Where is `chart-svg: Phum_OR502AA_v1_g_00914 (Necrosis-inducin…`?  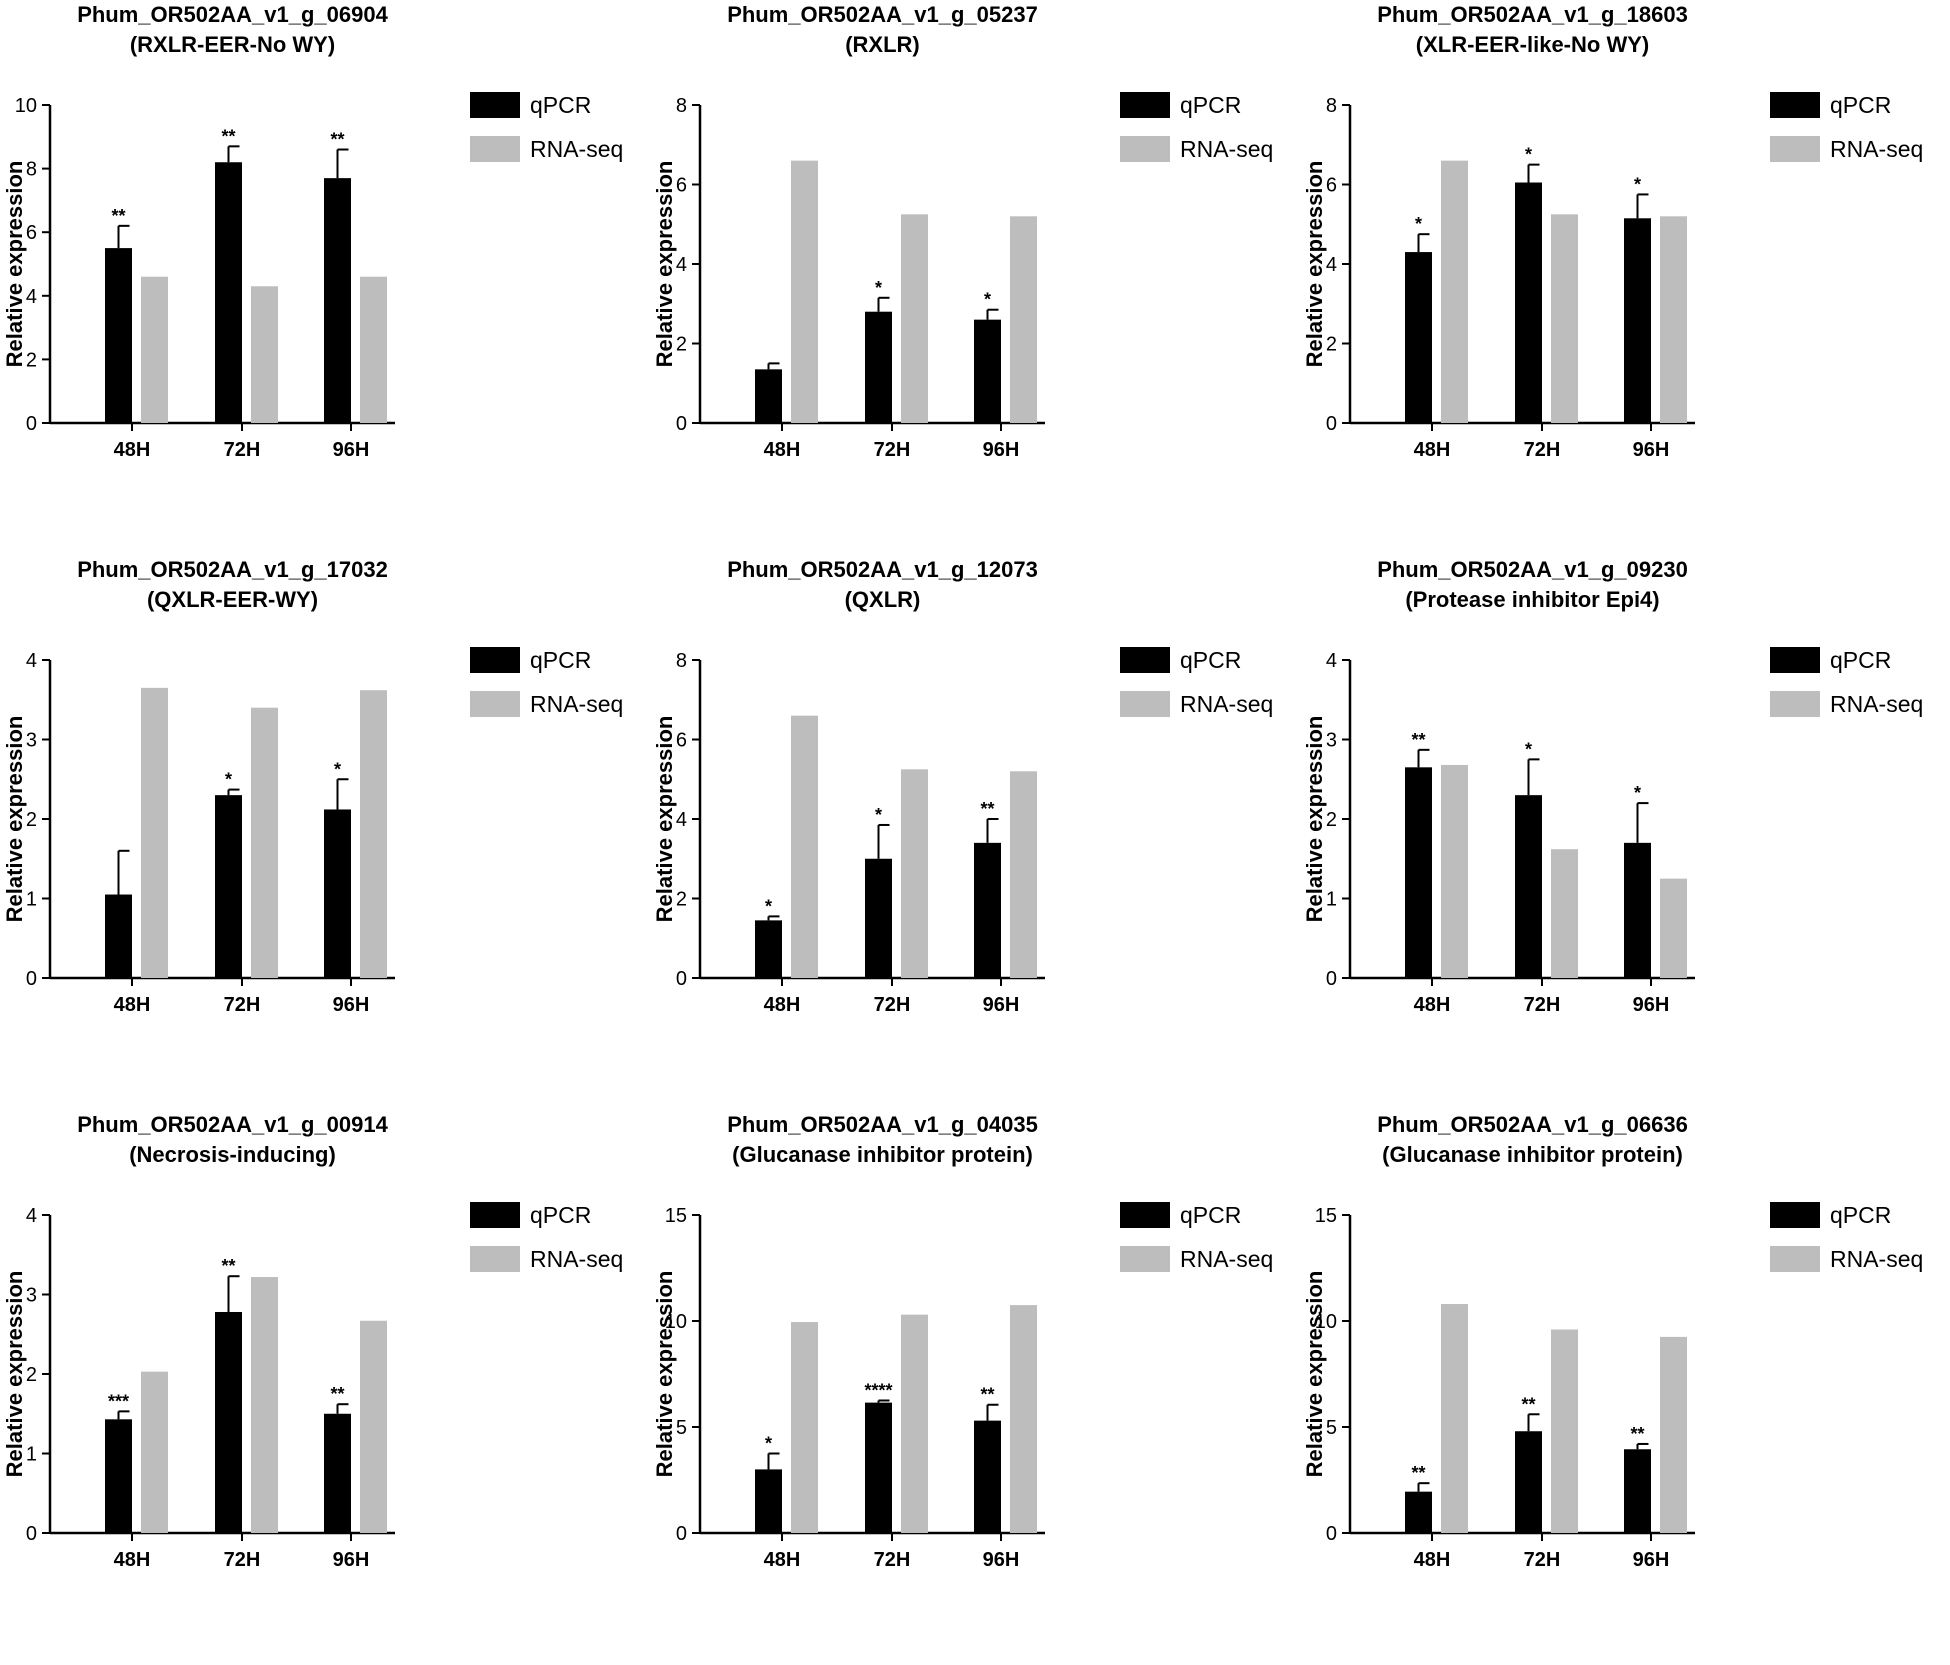 chart-svg: Phum_OR502AA_v1_g_00914 (Necrosis-inducin… is located at coordinates (312, 1341).